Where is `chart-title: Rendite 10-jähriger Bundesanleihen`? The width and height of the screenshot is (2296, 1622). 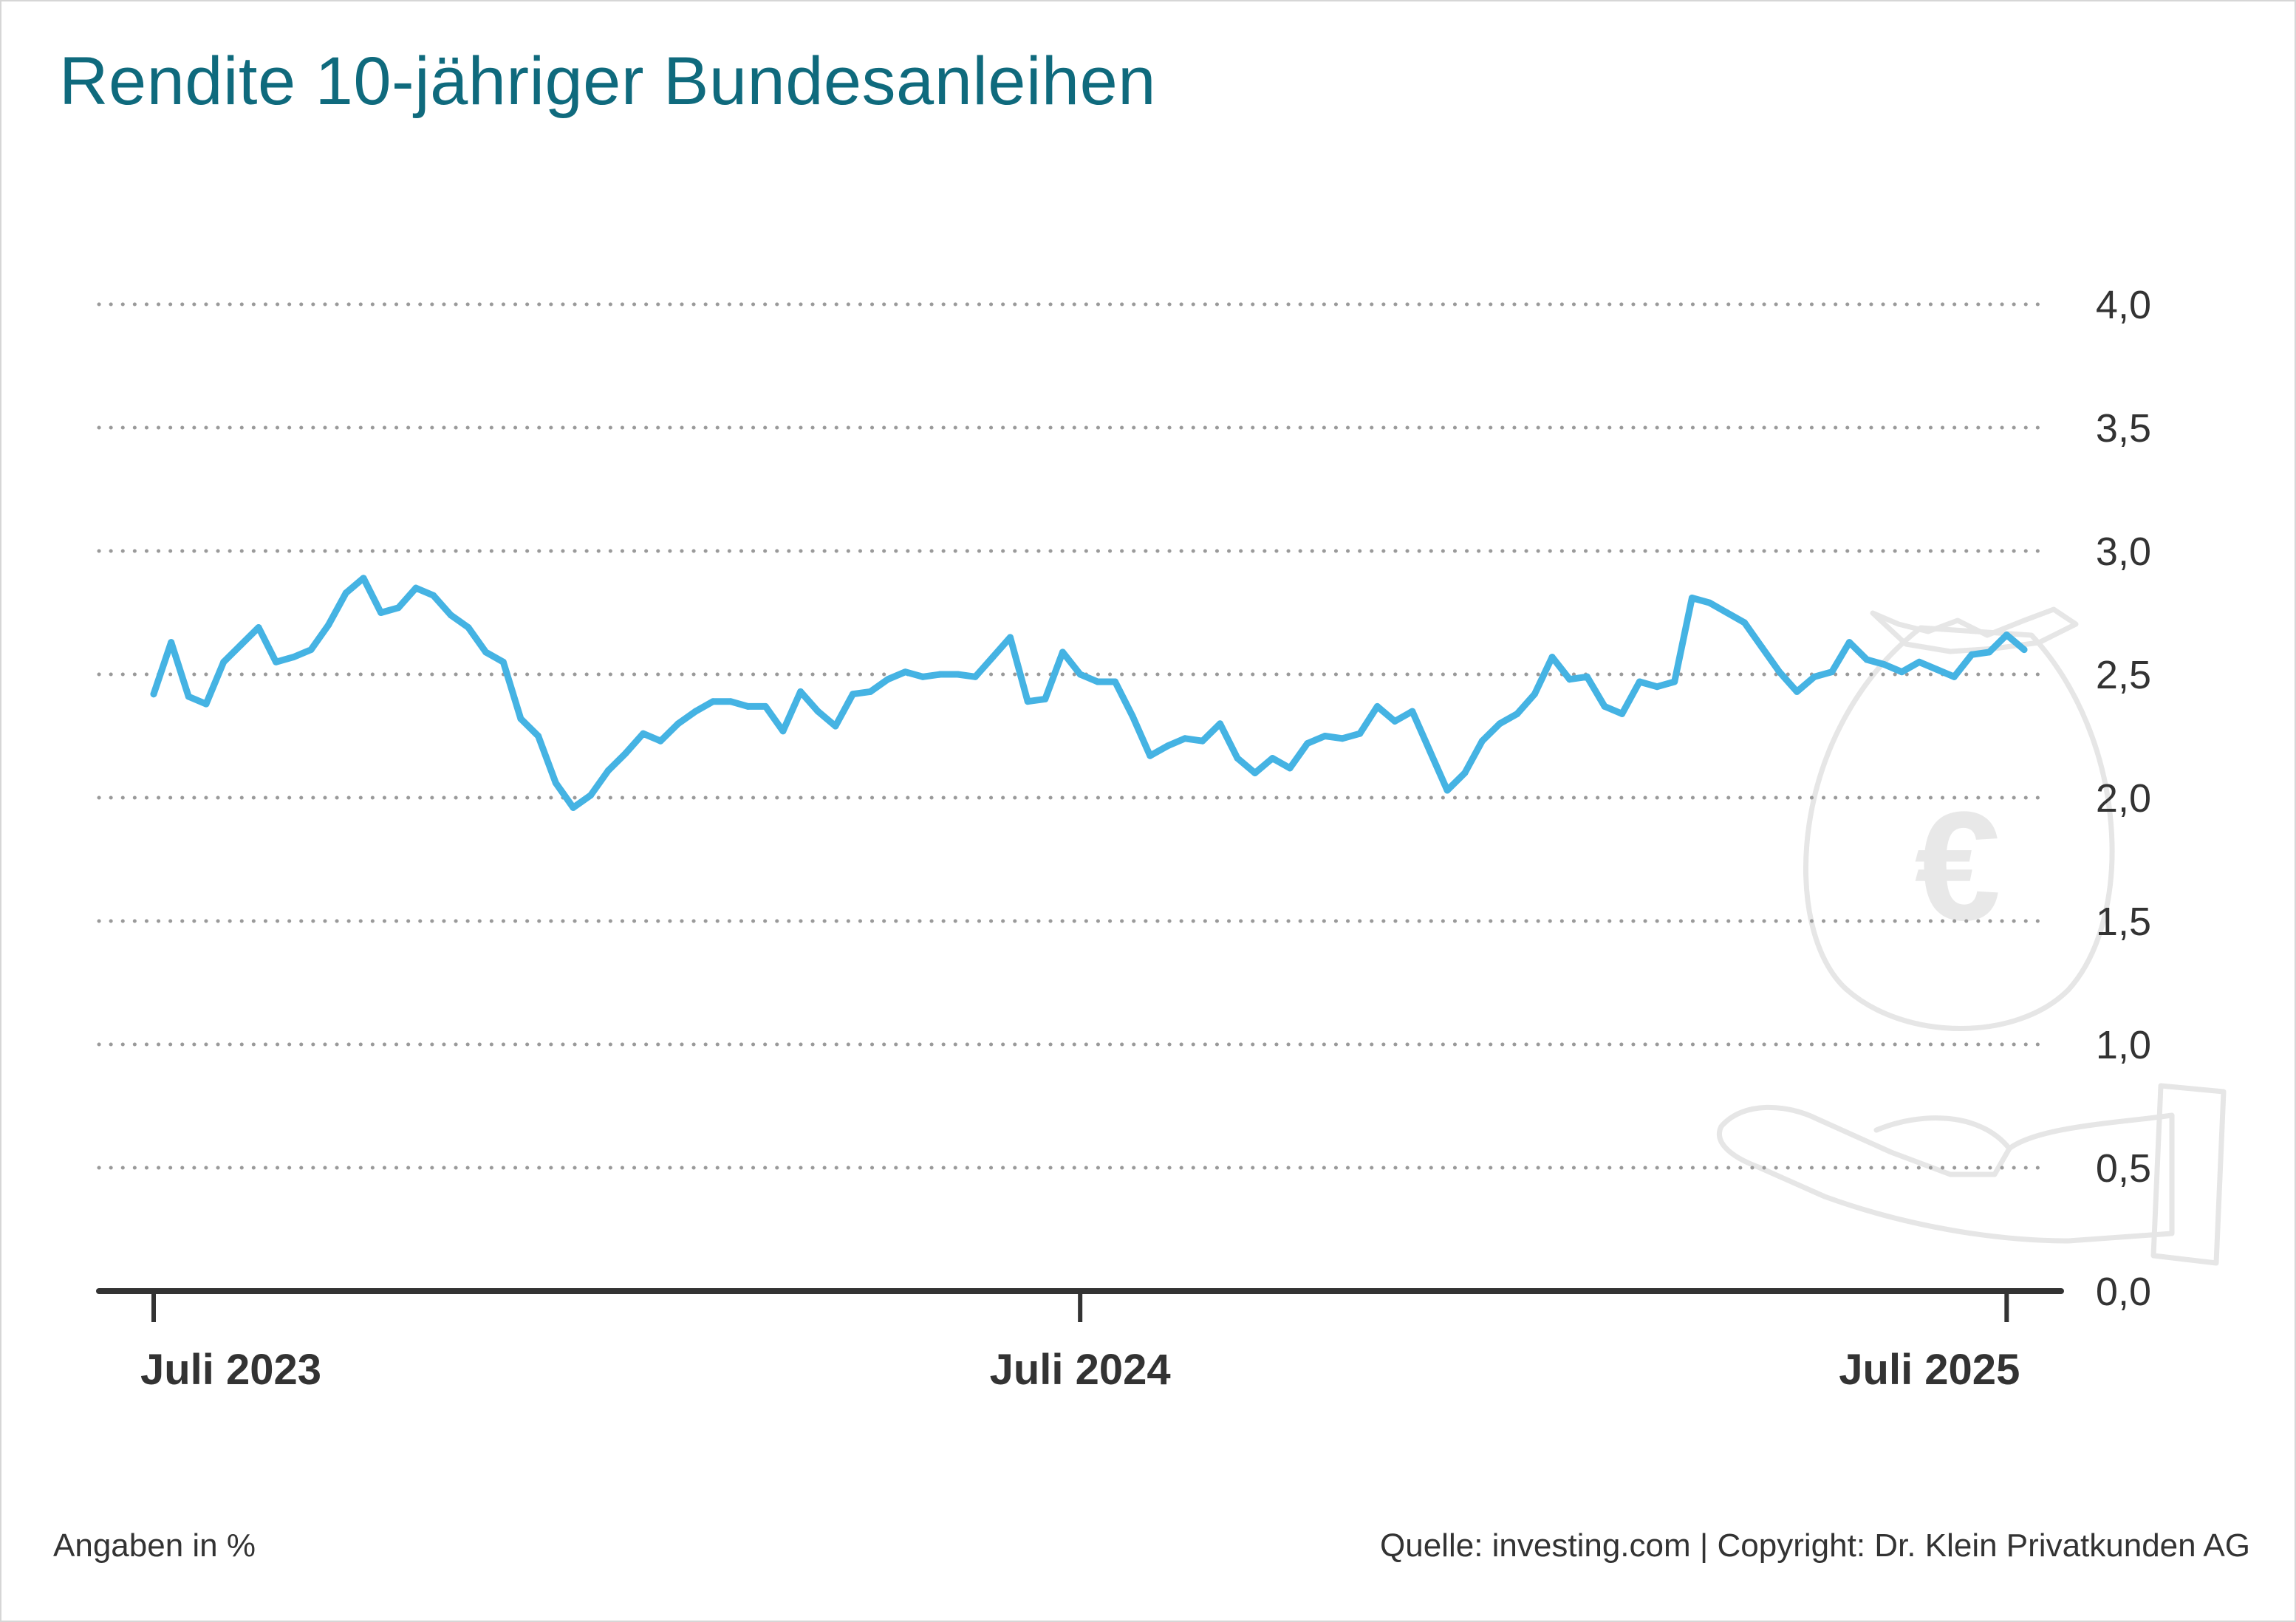 chart-title: Rendite 10-jähriger Bundesanleihen is located at coordinates (607, 81).